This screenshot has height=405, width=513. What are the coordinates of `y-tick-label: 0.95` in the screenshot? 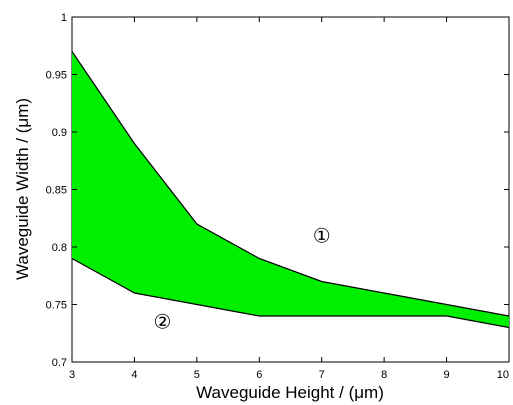 It's located at (56, 76).